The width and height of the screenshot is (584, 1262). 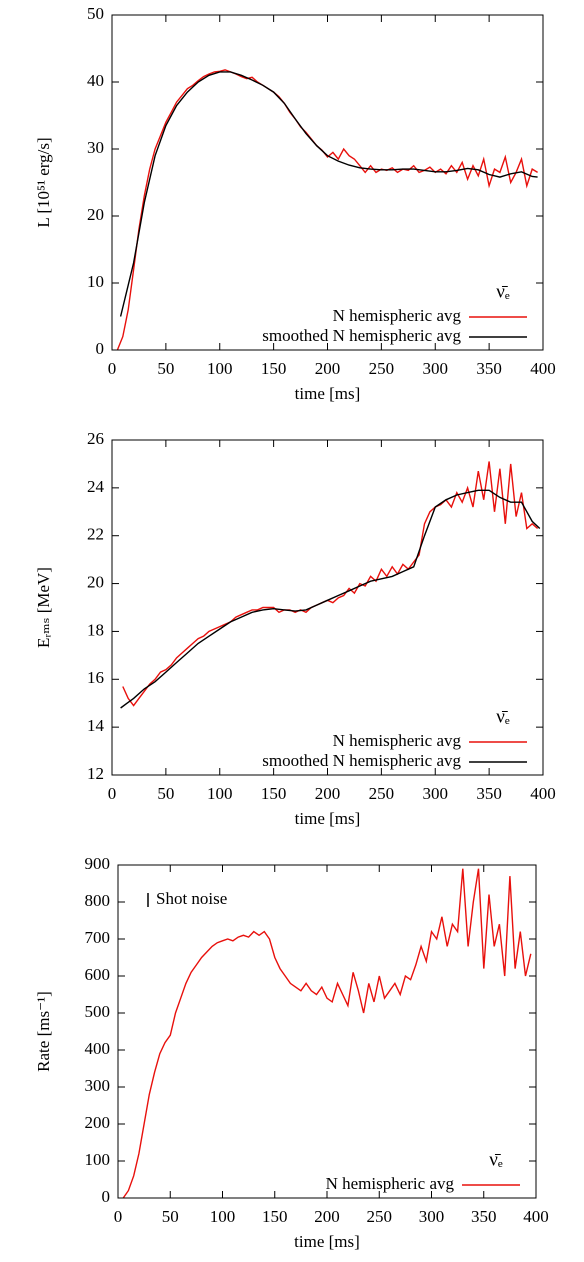 What do you see at coordinates (98, 1048) in the screenshot?
I see `y-tick-label: 400` at bounding box center [98, 1048].